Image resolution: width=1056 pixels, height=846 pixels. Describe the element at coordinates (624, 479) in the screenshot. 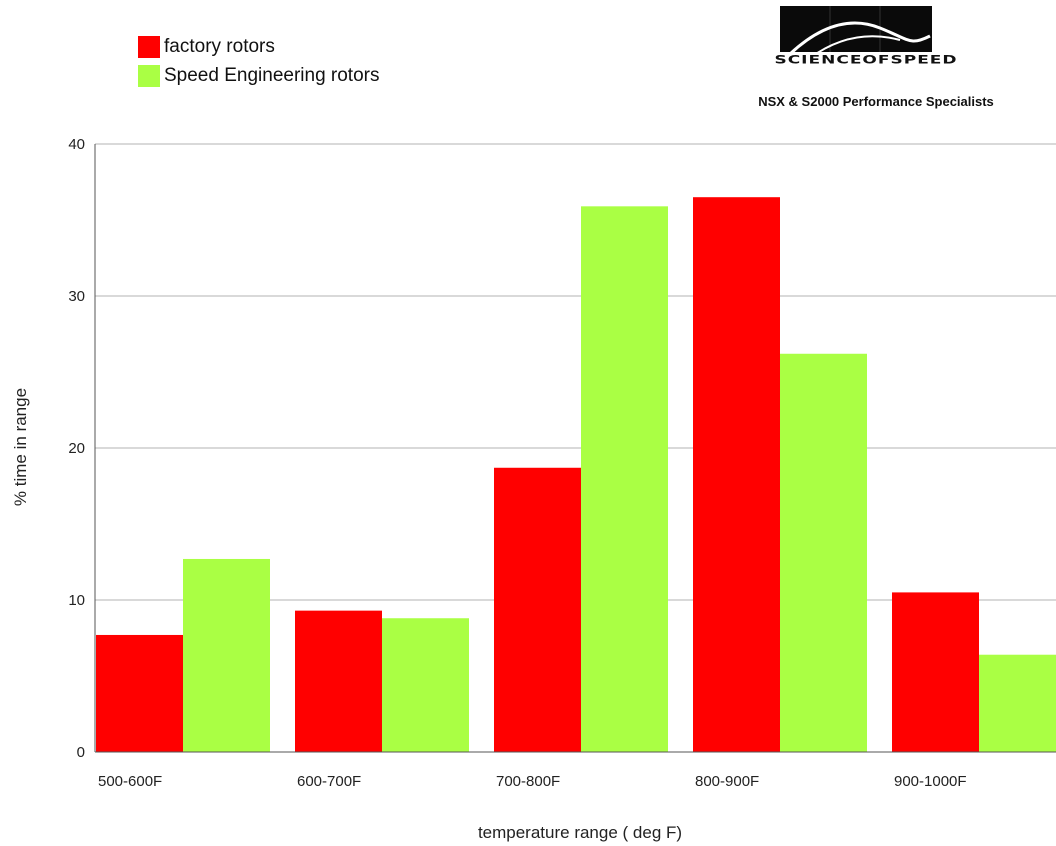

I see `bar-speed-700-800F` at that location.